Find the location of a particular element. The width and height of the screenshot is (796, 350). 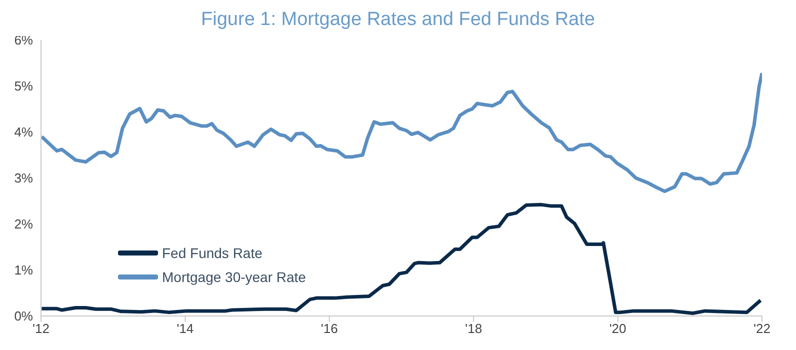

y-tick-label: 3% is located at coordinates (24, 178).